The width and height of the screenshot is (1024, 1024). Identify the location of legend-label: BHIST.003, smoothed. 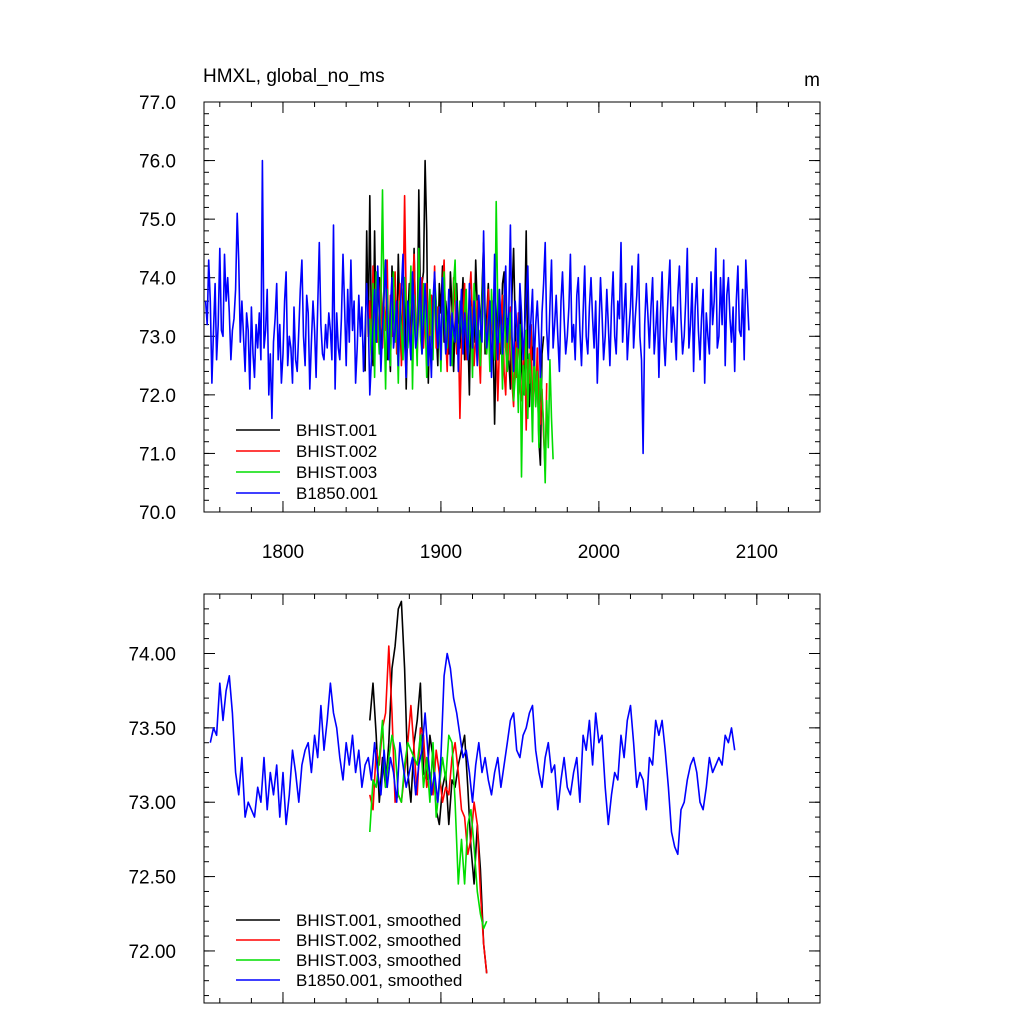
(378, 960).